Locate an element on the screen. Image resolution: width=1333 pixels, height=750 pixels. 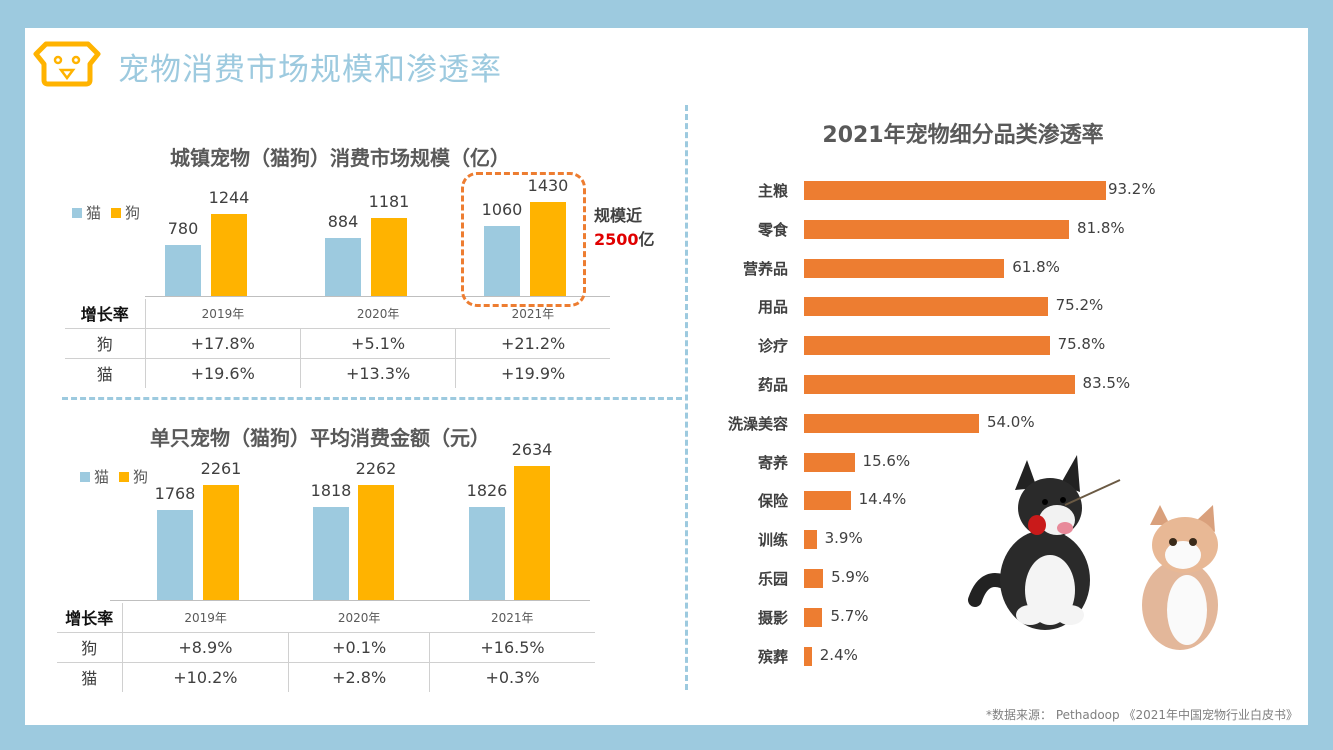
year-header: 2020年 is located at coordinates (359, 618).